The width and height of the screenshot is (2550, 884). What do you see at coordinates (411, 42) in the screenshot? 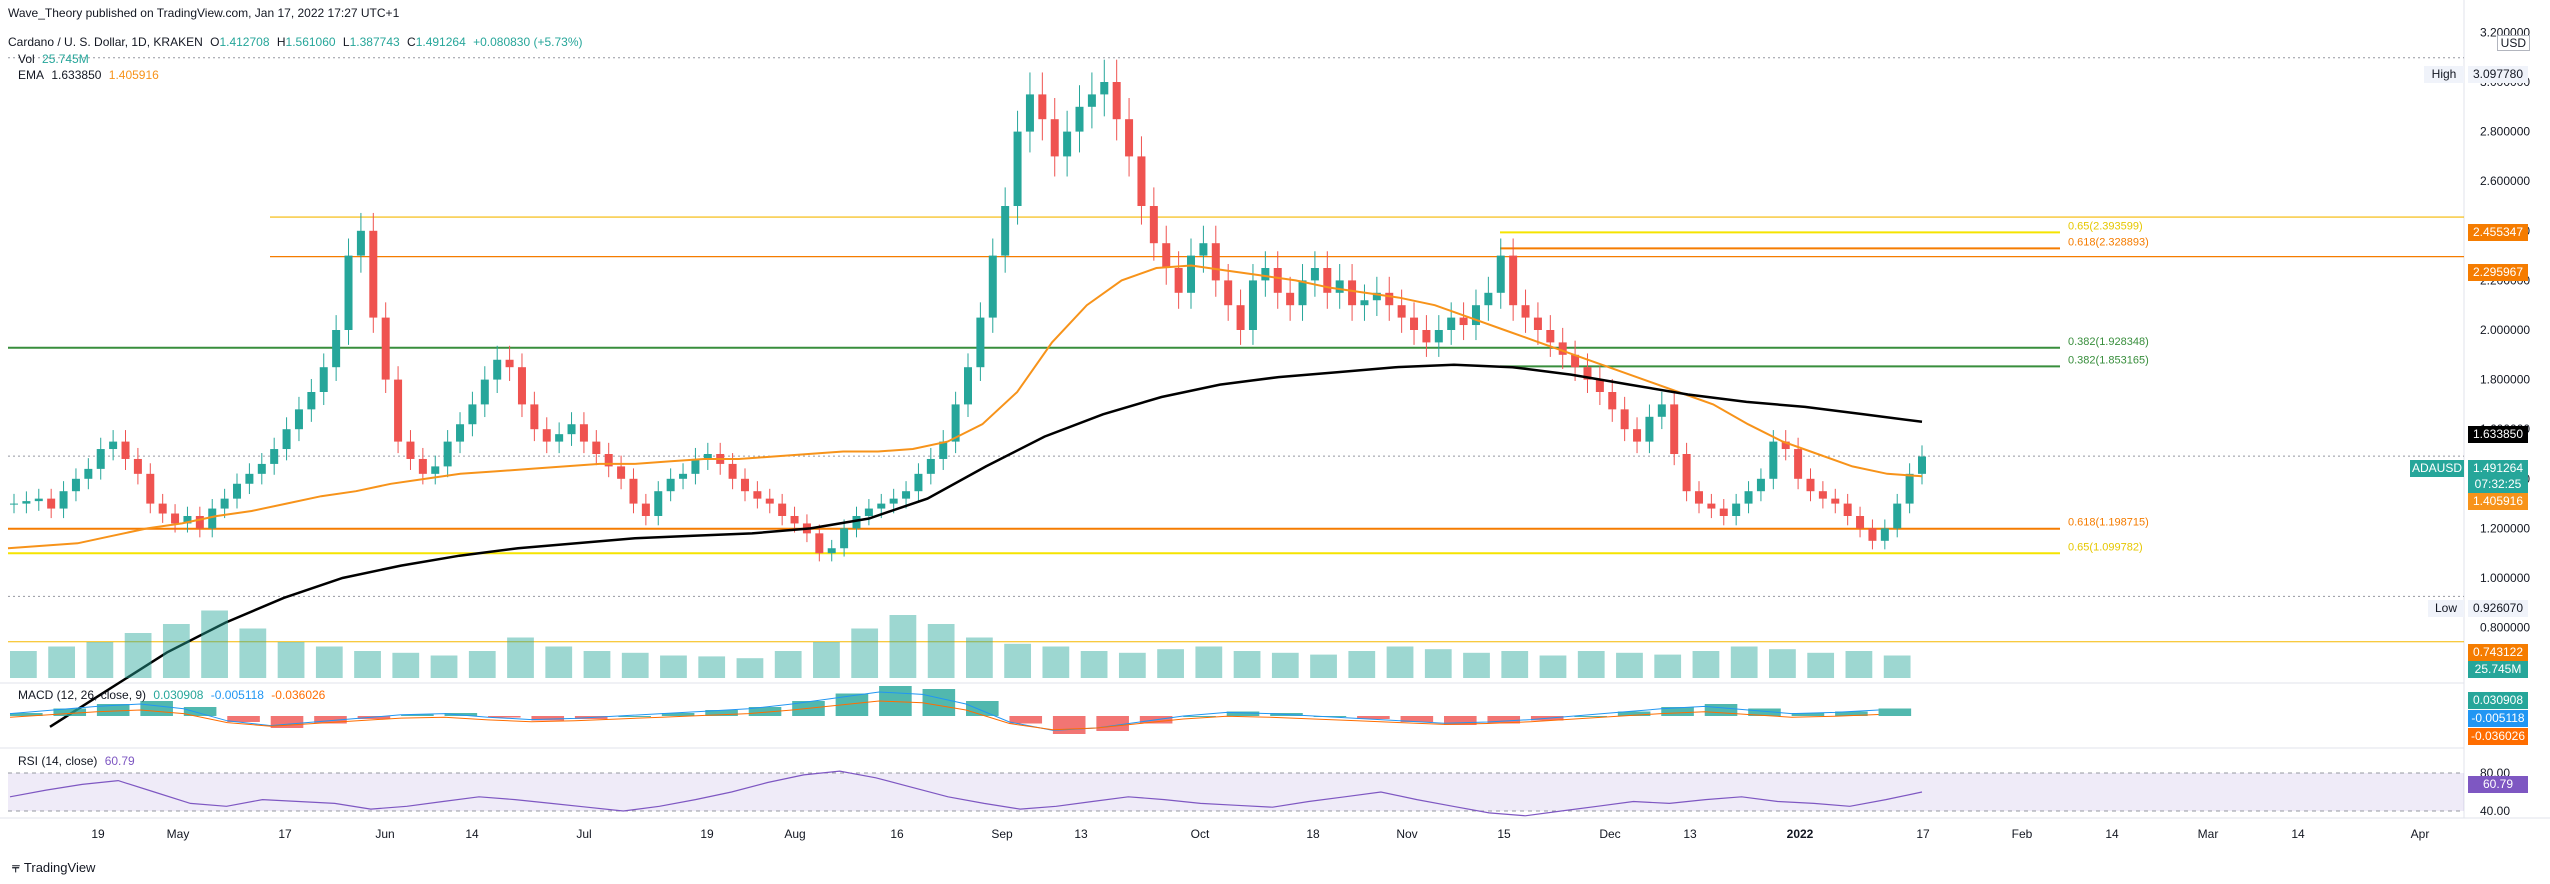
I see `ohlc-c-label: C` at bounding box center [411, 42].